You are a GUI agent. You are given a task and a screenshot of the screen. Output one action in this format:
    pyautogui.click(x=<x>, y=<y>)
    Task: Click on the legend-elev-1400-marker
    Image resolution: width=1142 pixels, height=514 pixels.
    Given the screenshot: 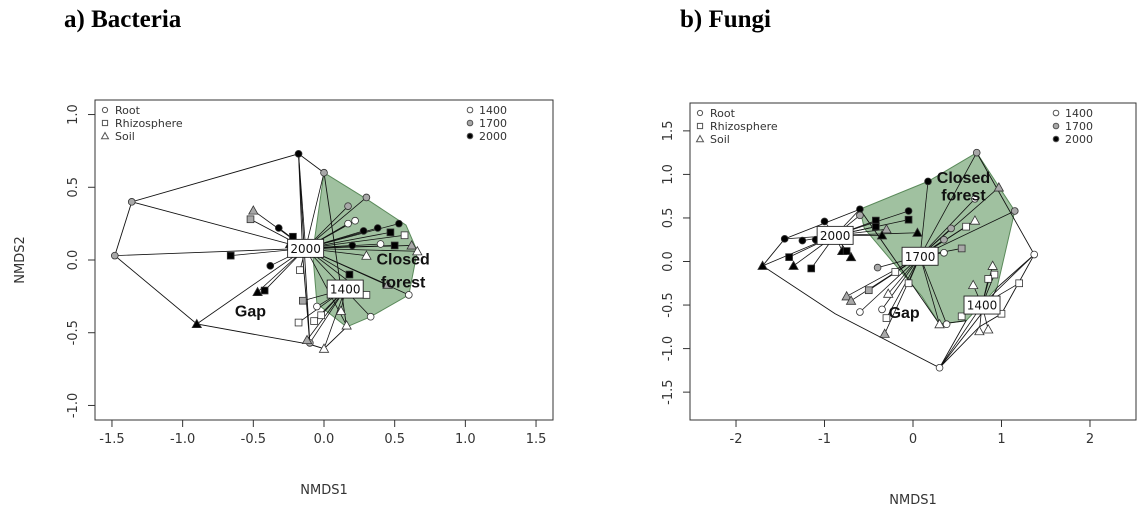 What is the action you would take?
    pyautogui.click(x=470, y=110)
    